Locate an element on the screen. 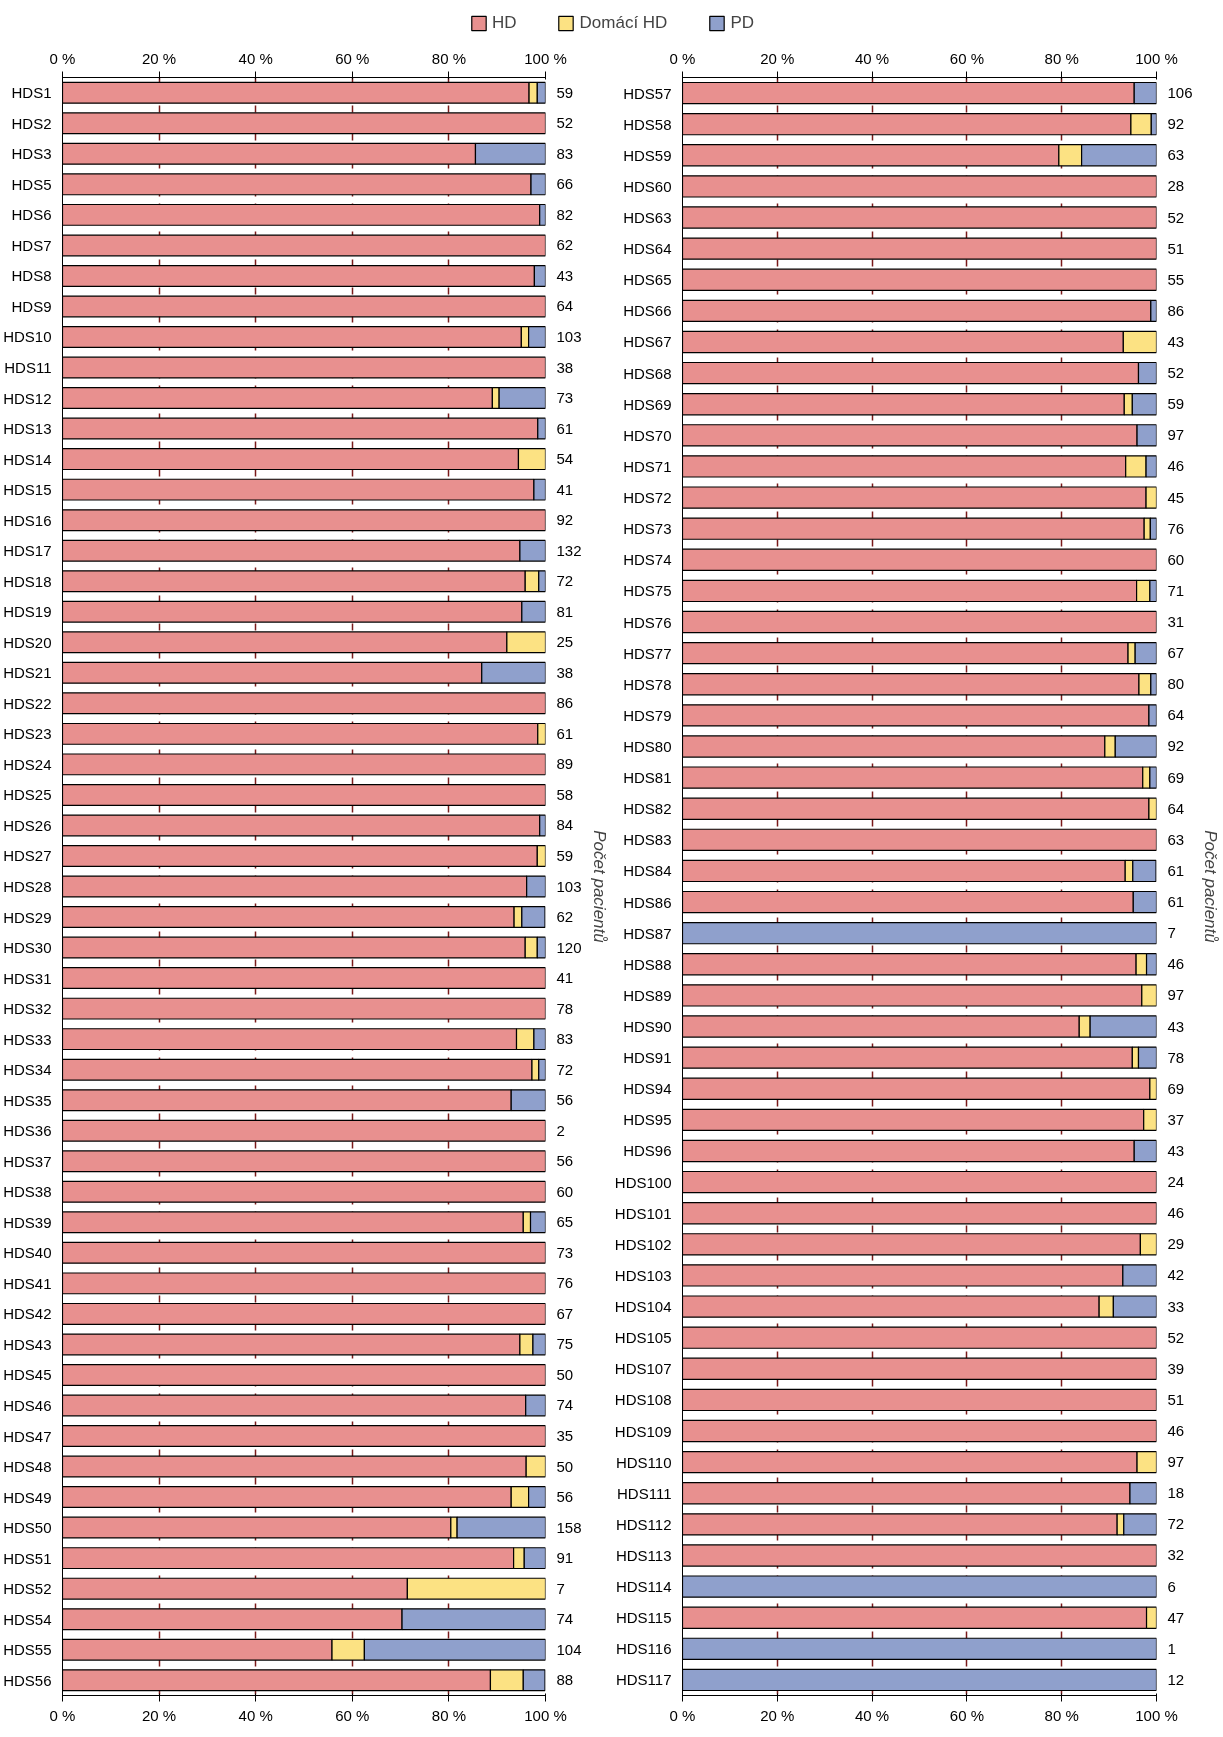 The height and width of the screenshot is (1737, 1223). text: 91 is located at coordinates (565, 1558).